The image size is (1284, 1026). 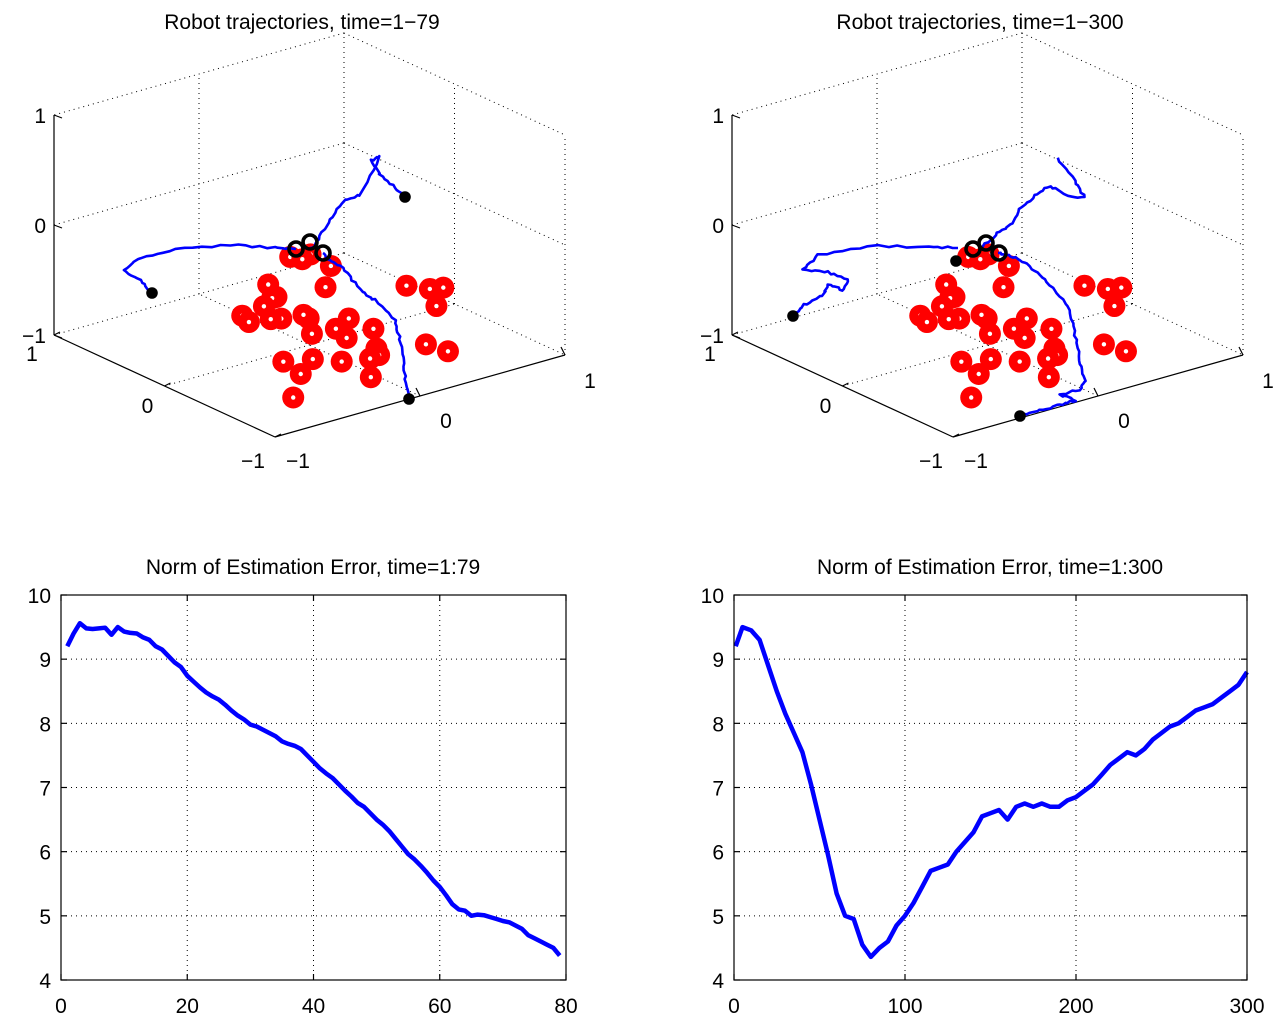 I want to click on chart-title: Robot trajectories, time=1−300, so click(x=979, y=22).